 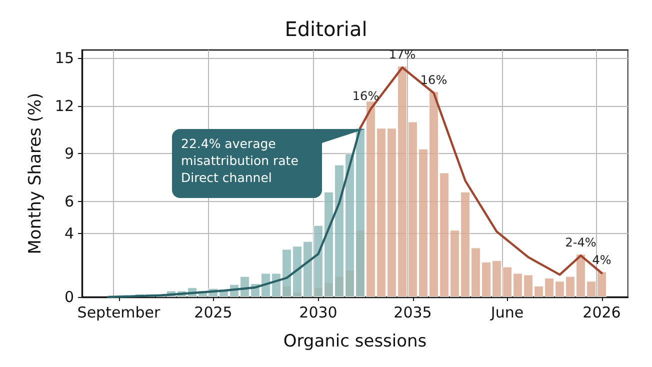 What do you see at coordinates (119, 313) in the screenshot?
I see `x-tick-label: September` at bounding box center [119, 313].